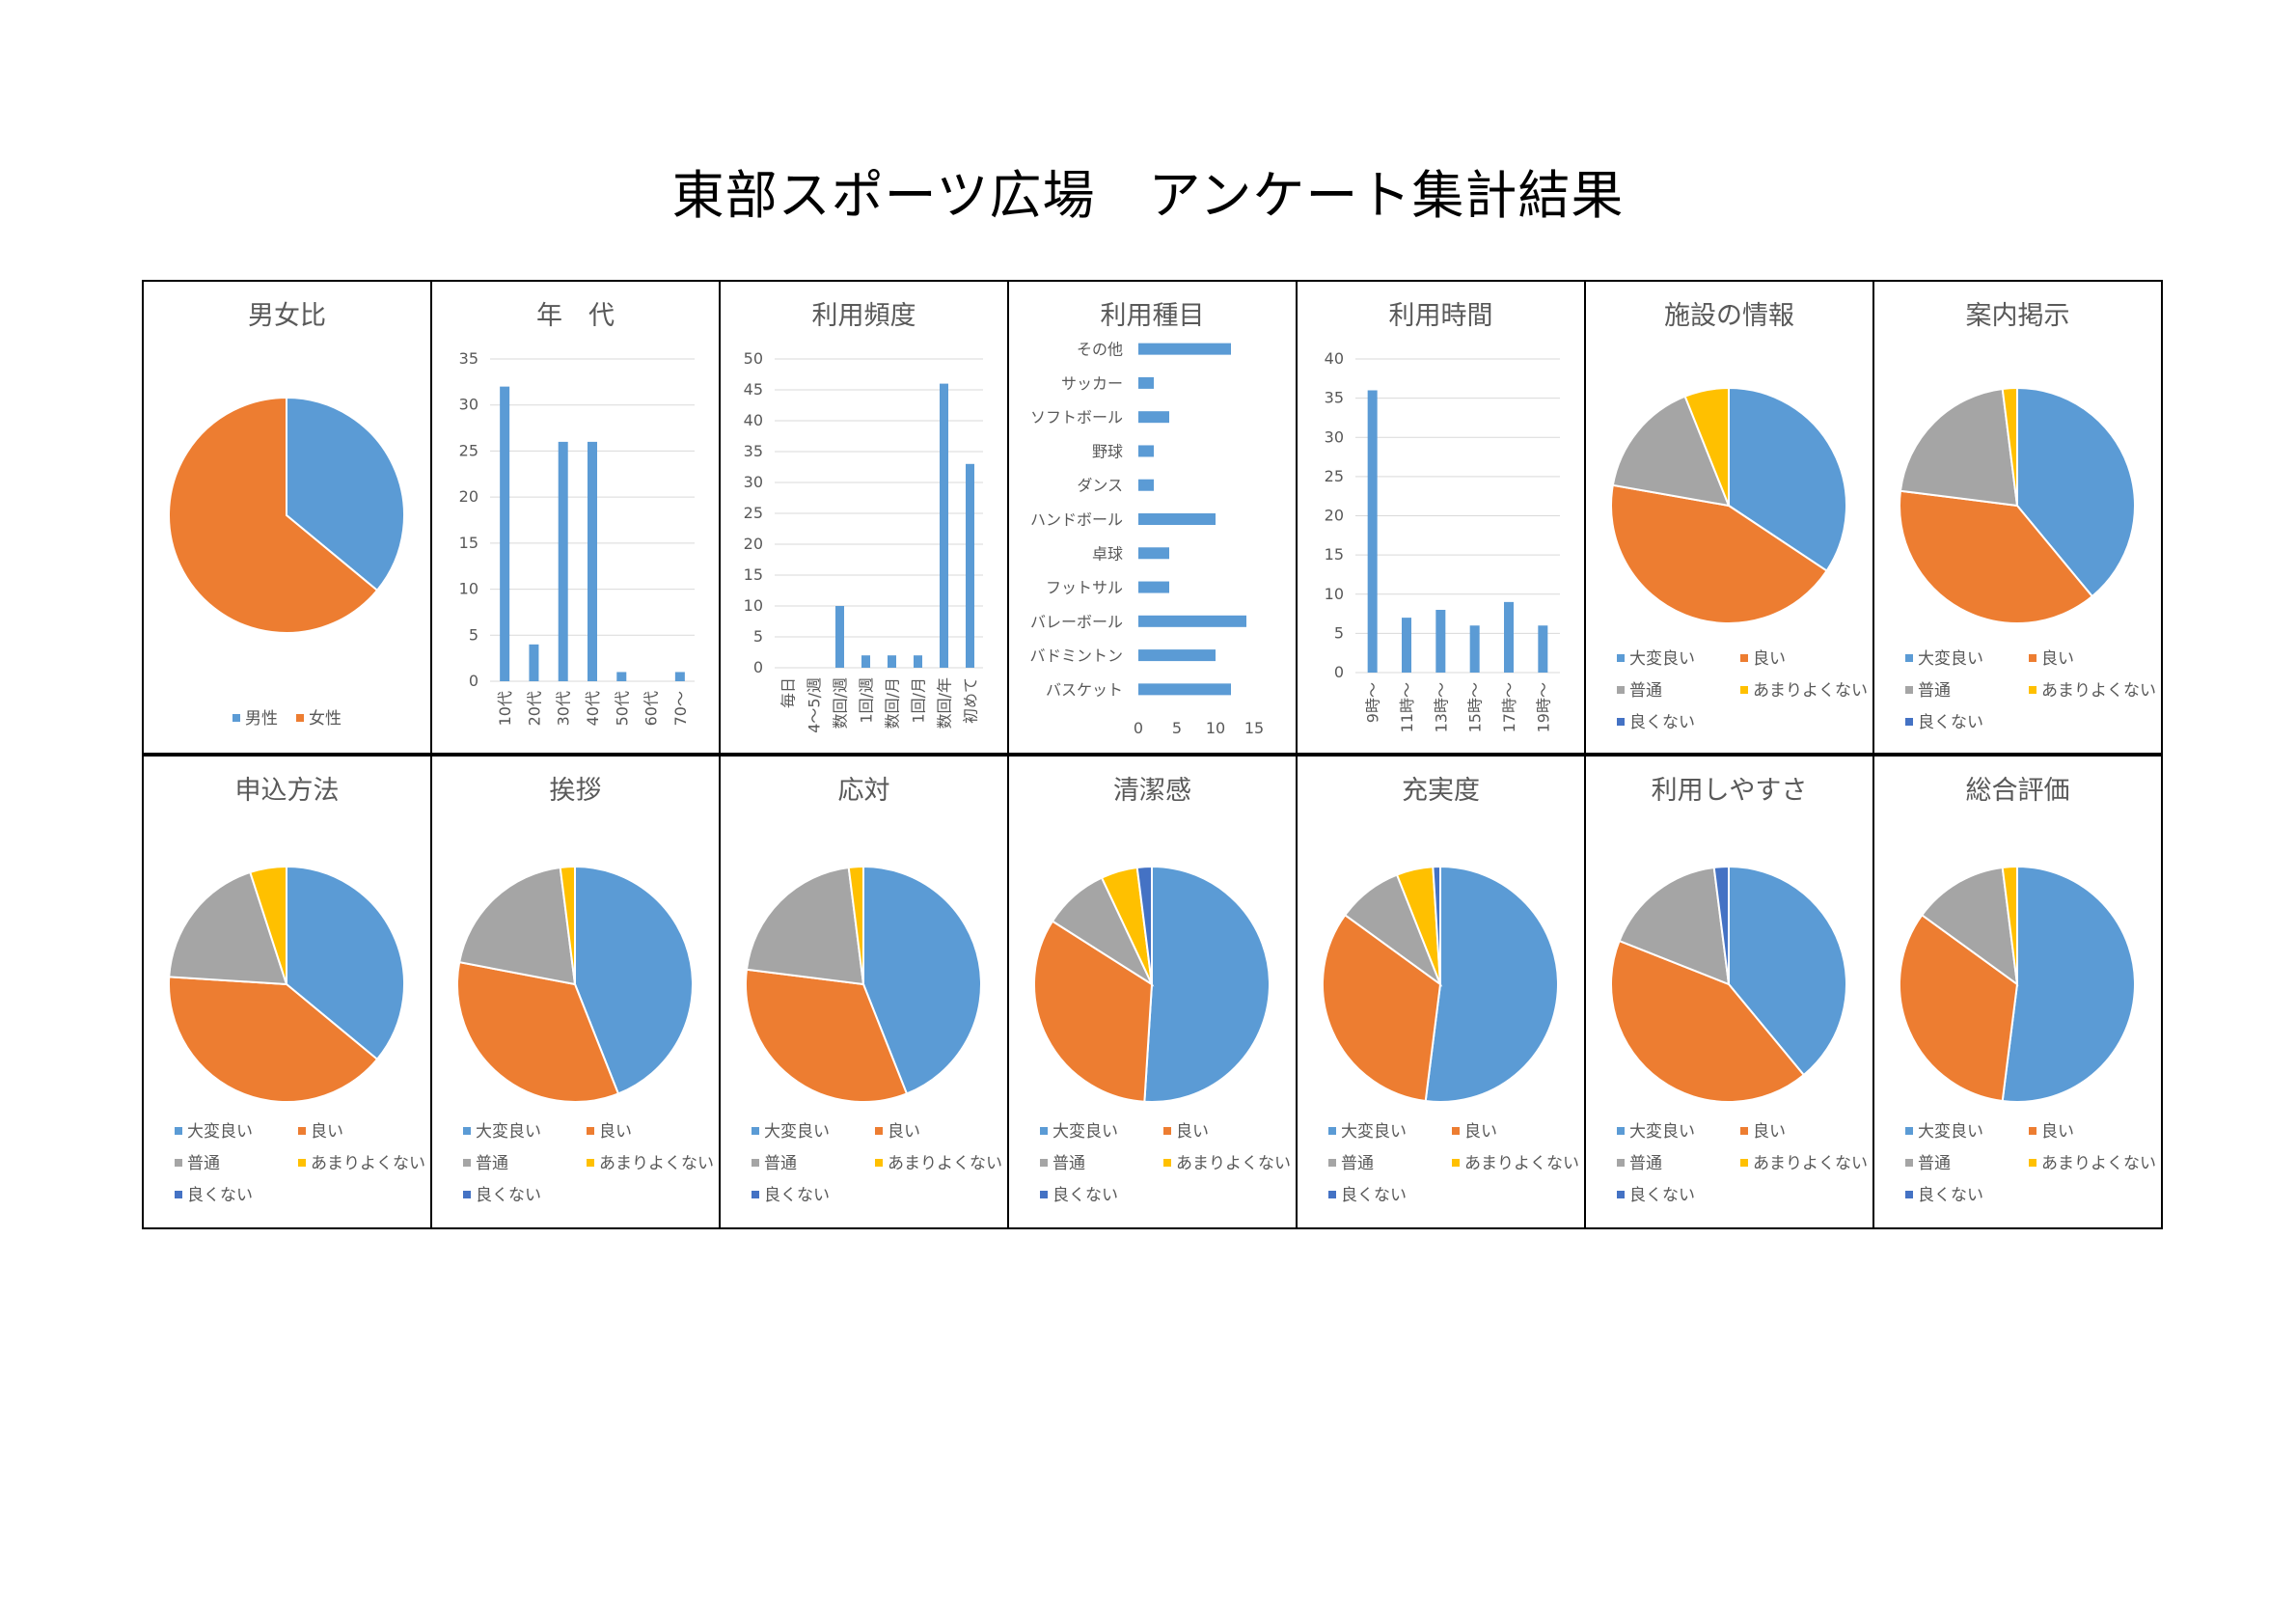  I want to click on x-tick-label: 5, so click(1177, 728).